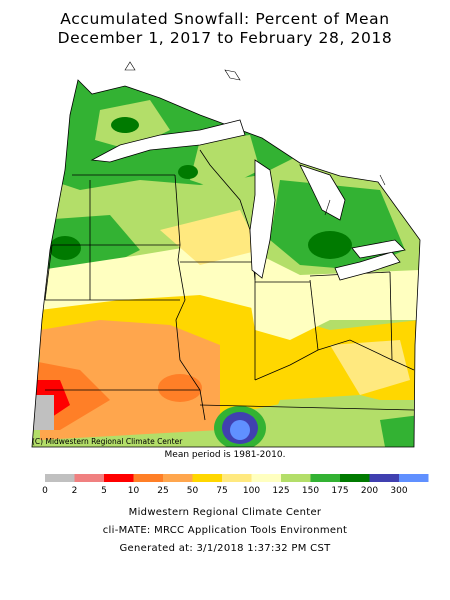 The height and width of the screenshot is (600, 450). Describe the element at coordinates (225, 19) in the screenshot. I see `map-title: Accumulated Snowfall: Percent of Mean` at that location.